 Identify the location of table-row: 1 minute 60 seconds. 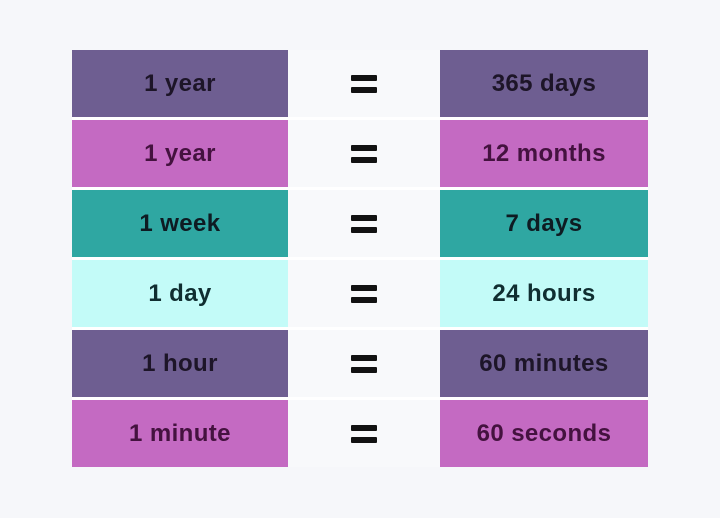
(360, 433).